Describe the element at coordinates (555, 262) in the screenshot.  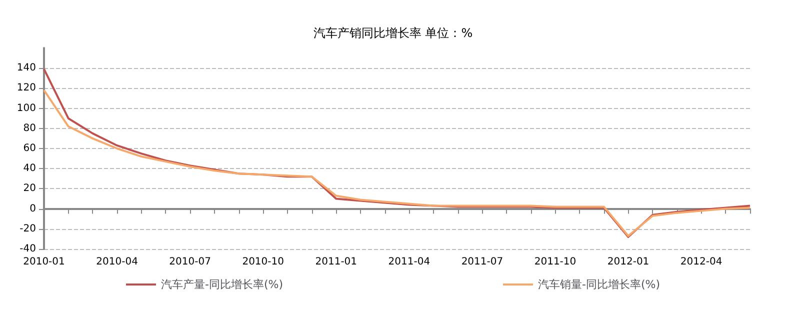
I see `x-tick-label: 2011-10` at that location.